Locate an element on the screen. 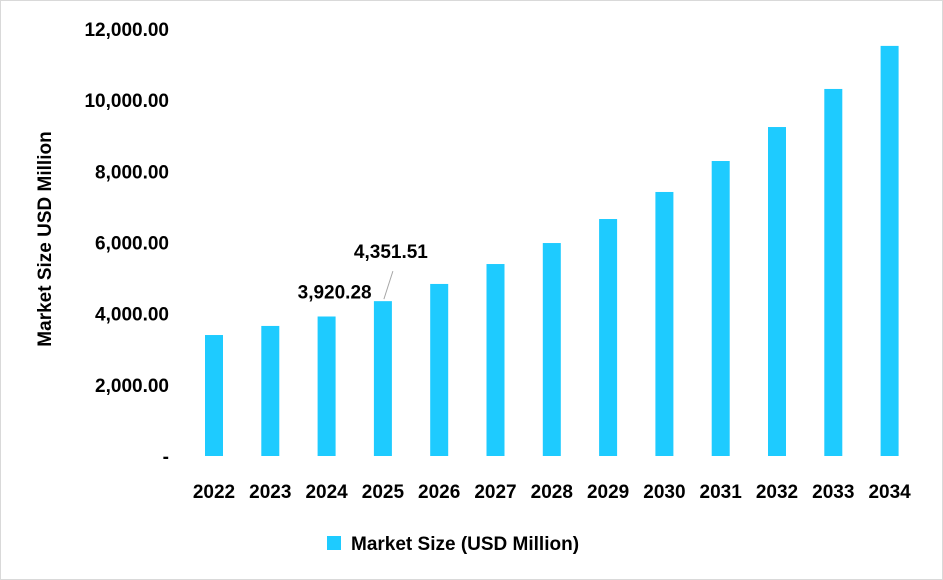 This screenshot has height=580, width=943. bar-2026 is located at coordinates (439, 369).